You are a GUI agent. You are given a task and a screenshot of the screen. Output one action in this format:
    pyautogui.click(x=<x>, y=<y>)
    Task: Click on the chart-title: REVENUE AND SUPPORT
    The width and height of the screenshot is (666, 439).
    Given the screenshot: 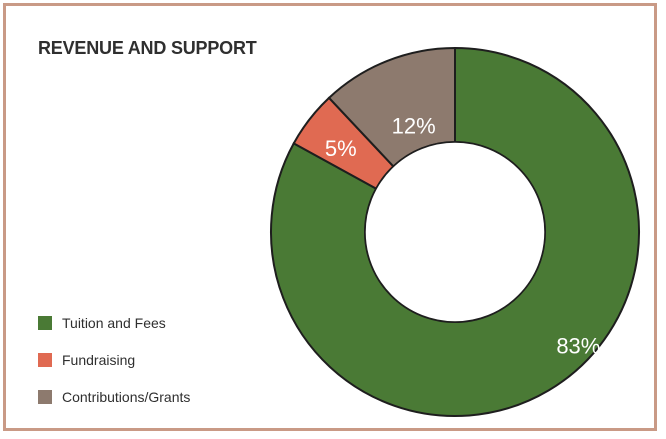 What is the action you would take?
    pyautogui.click(x=147, y=48)
    